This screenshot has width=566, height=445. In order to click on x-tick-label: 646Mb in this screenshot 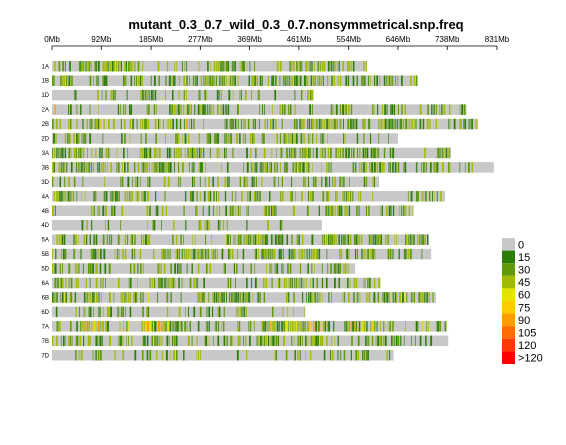, I will do `click(398, 39)`.